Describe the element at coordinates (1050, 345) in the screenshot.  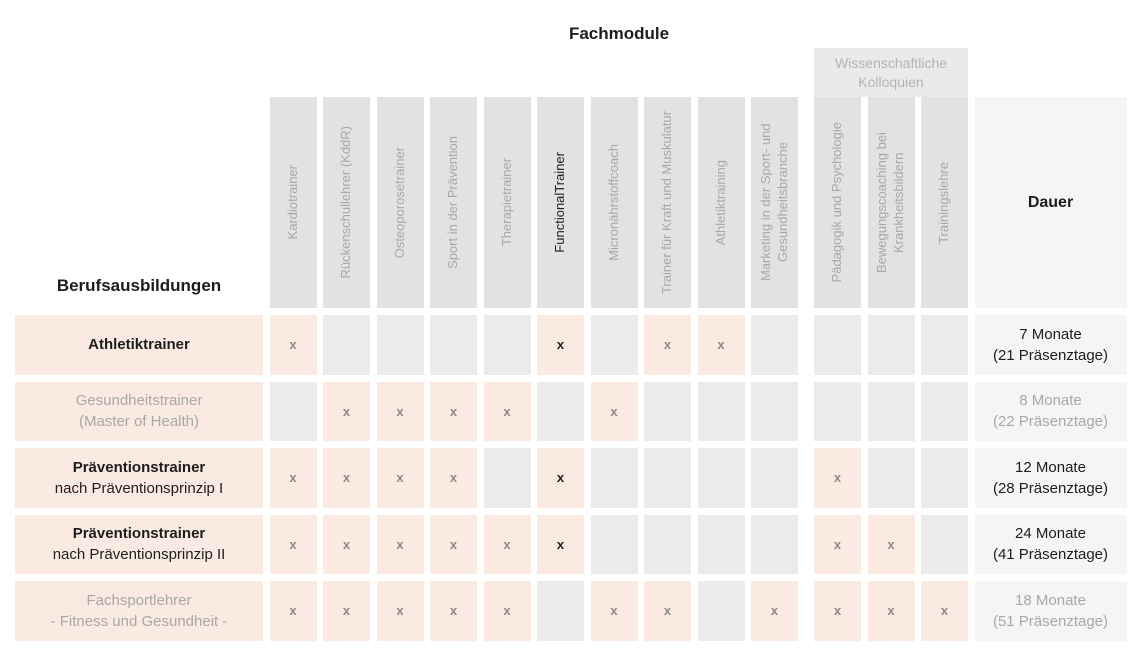
I see `duration-cell: 7 Monate (21 Präsenztage)` at that location.